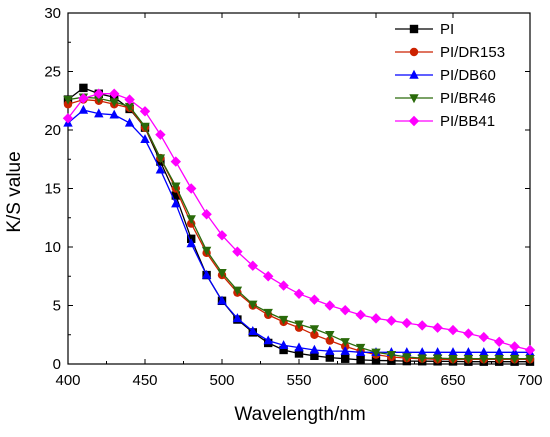  I want to click on legend-item: PI/BR46, so click(445, 98).